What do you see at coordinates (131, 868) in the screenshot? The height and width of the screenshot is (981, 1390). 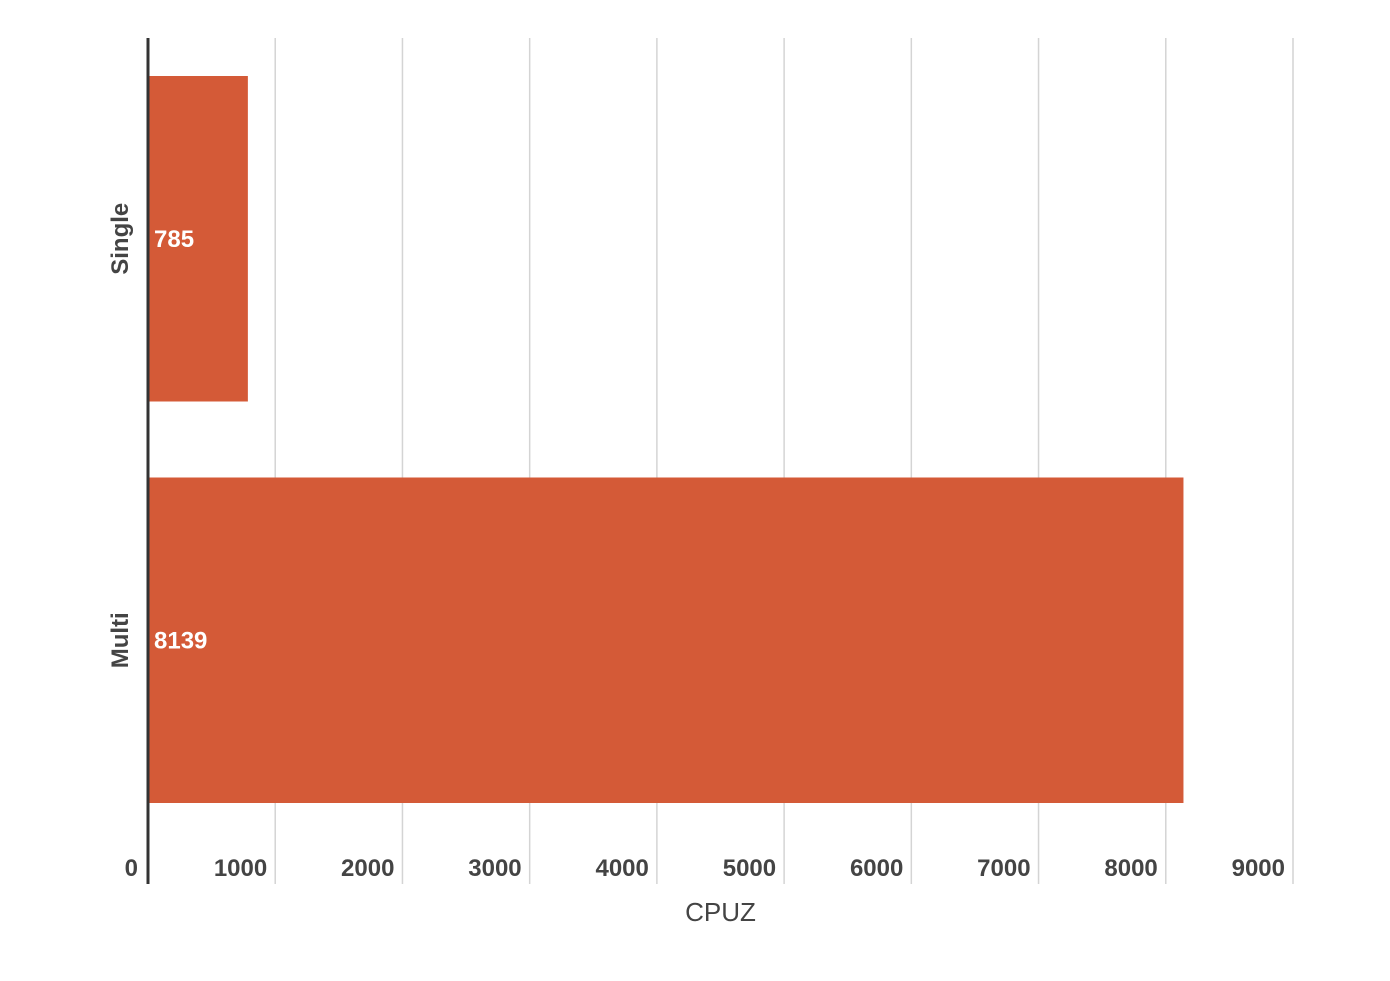 I see `x-tick-label: 0` at bounding box center [131, 868].